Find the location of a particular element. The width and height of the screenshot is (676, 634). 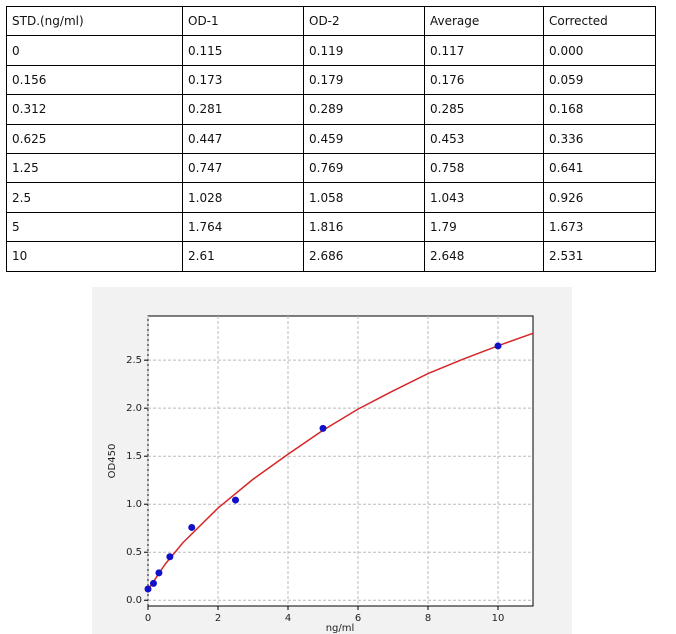

x-tick-label: 6 is located at coordinates (358, 618).